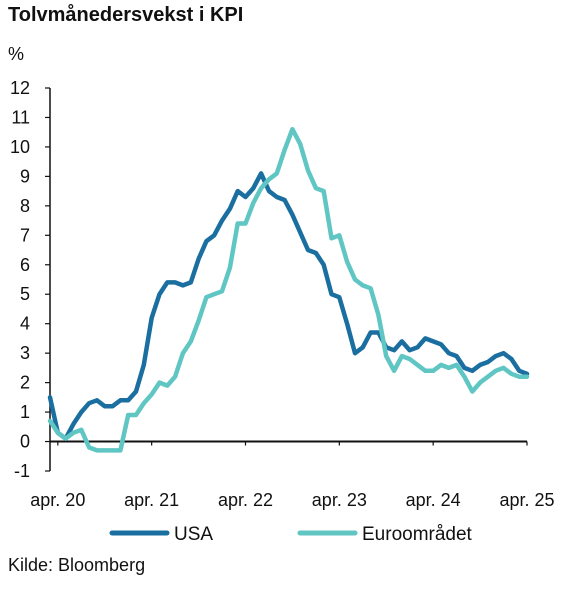  I want to click on chart-title: Tolvmånedersvekst i KPI, so click(126, 15).